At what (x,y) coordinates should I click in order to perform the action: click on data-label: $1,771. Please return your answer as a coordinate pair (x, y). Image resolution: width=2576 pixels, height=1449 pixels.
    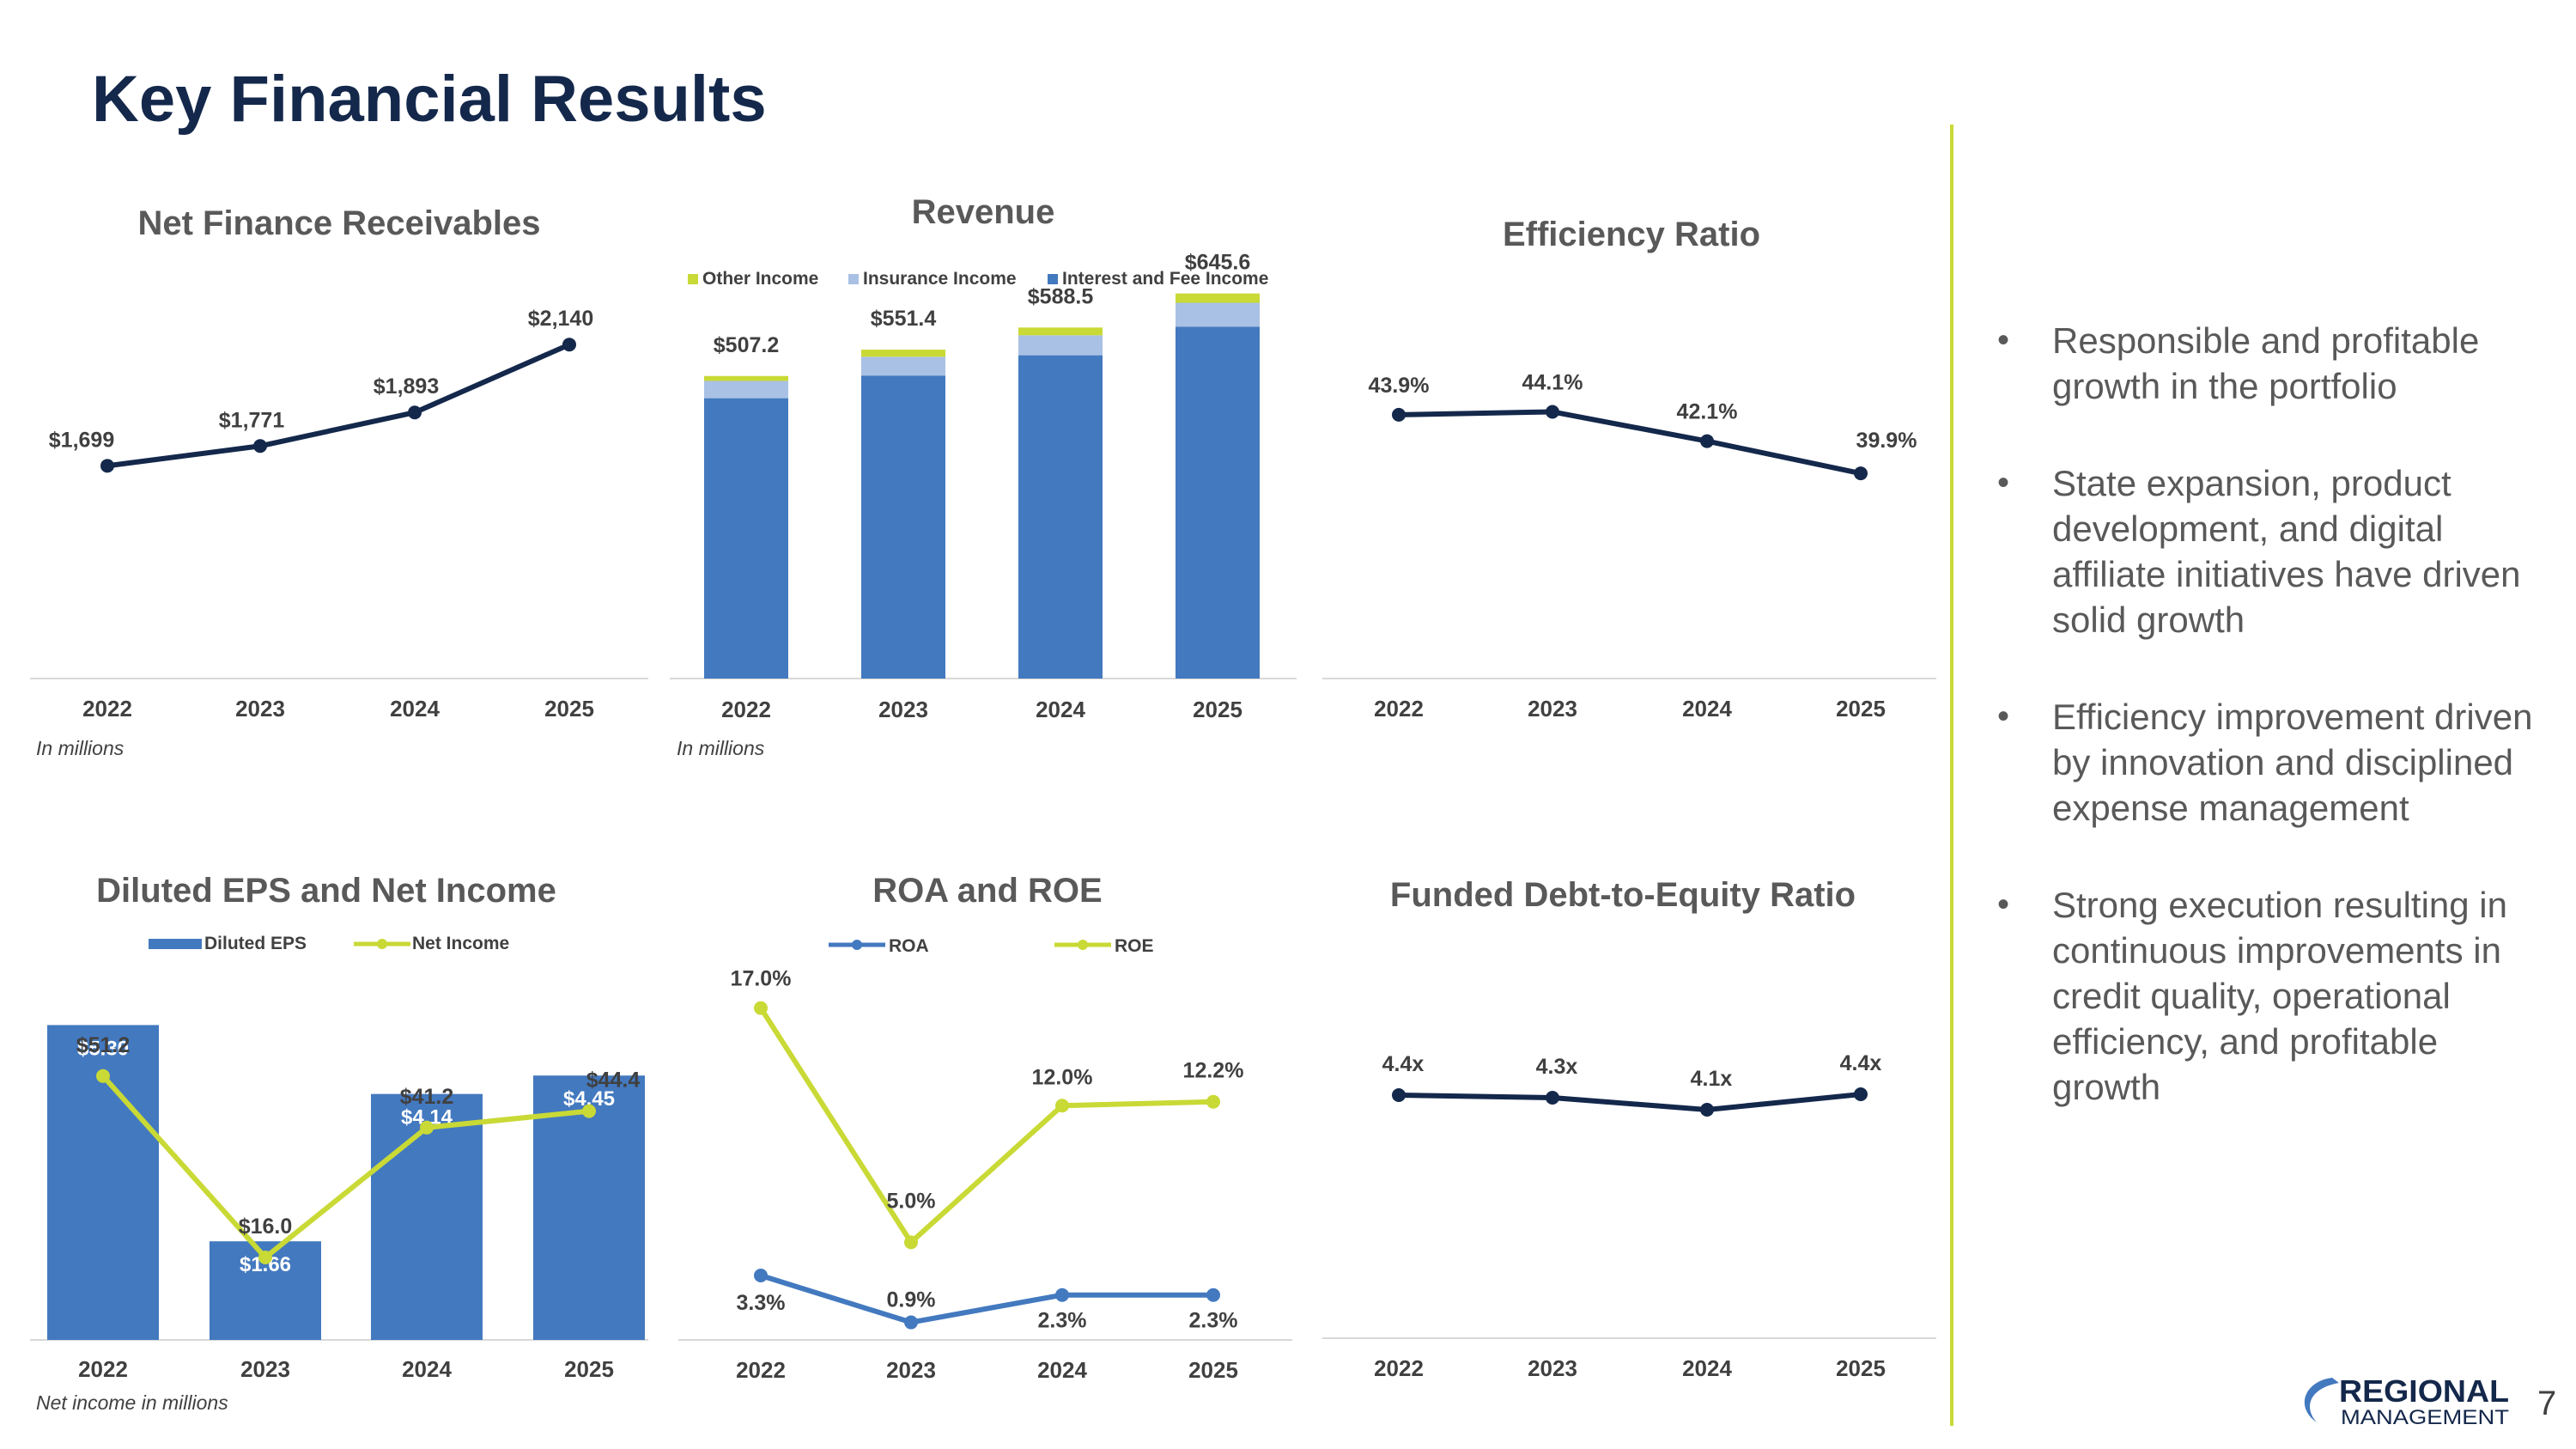
    Looking at the image, I should click on (252, 420).